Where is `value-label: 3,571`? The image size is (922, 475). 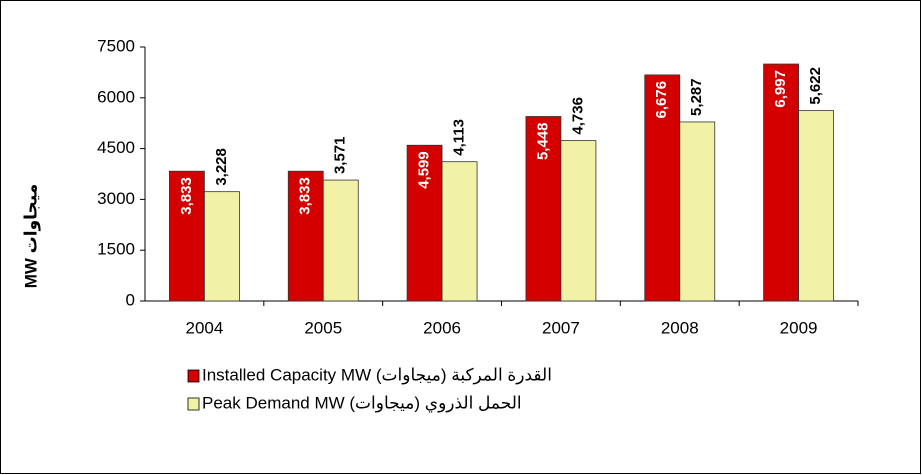 value-label: 3,571 is located at coordinates (340, 156).